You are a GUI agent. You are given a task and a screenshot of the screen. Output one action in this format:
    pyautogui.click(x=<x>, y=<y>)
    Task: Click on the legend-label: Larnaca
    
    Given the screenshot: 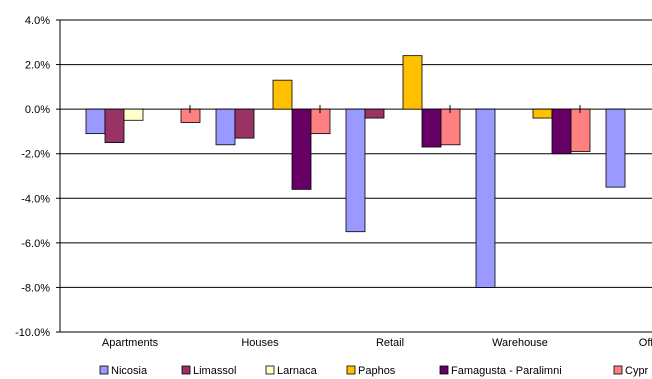 What is the action you would take?
    pyautogui.click(x=297, y=371)
    